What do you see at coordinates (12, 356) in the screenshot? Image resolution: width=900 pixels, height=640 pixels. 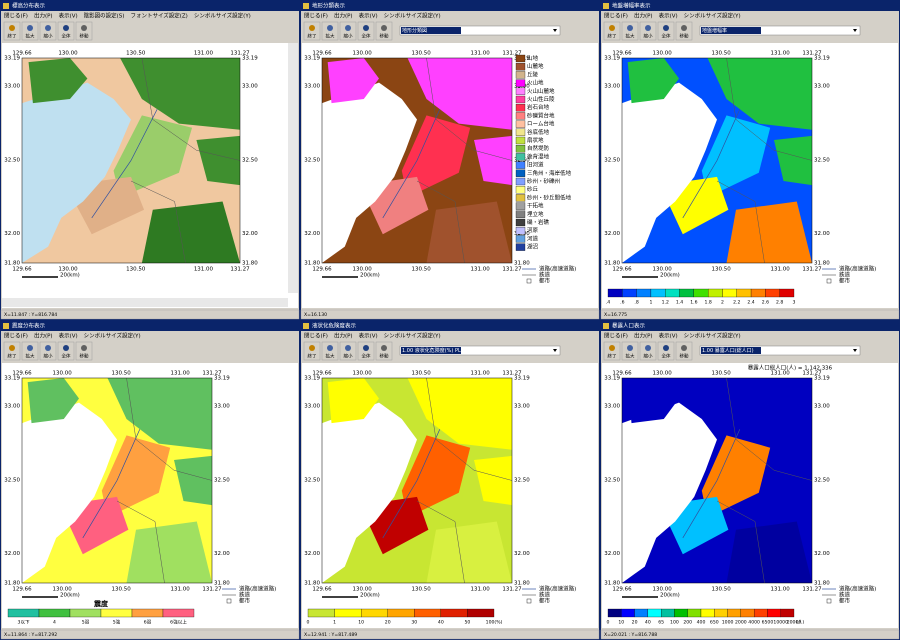 I see `button-label: 終了` at bounding box center [12, 356].